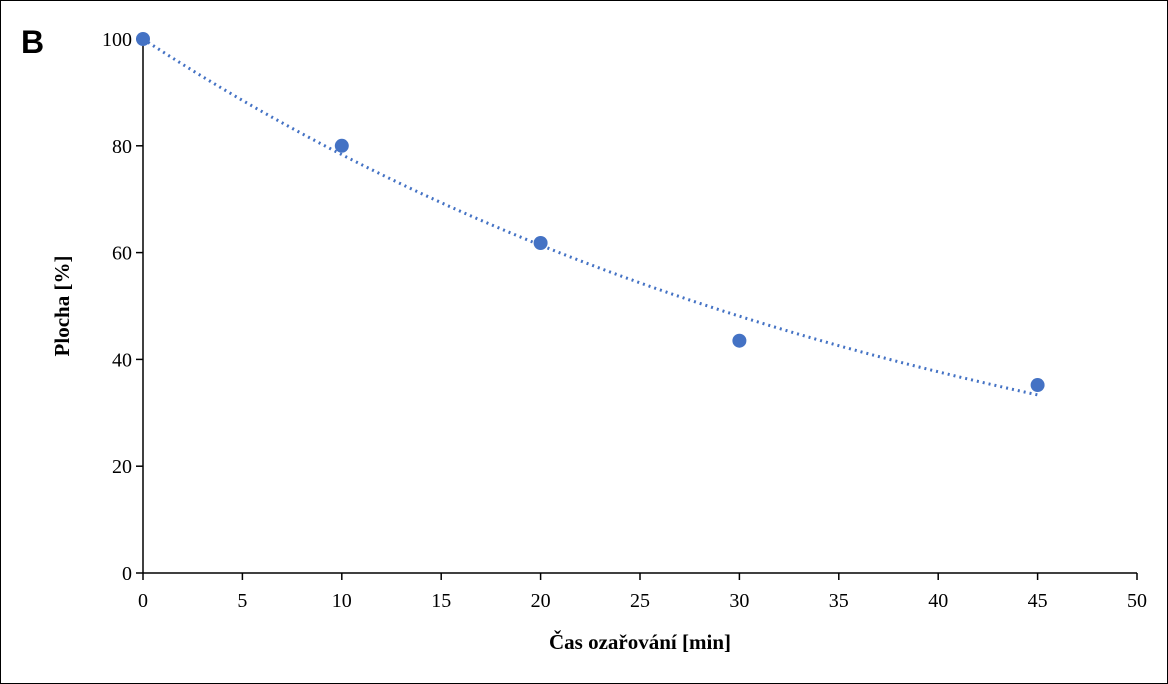 The width and height of the screenshot is (1168, 684). I want to click on x-tick-label: 20, so click(541, 601).